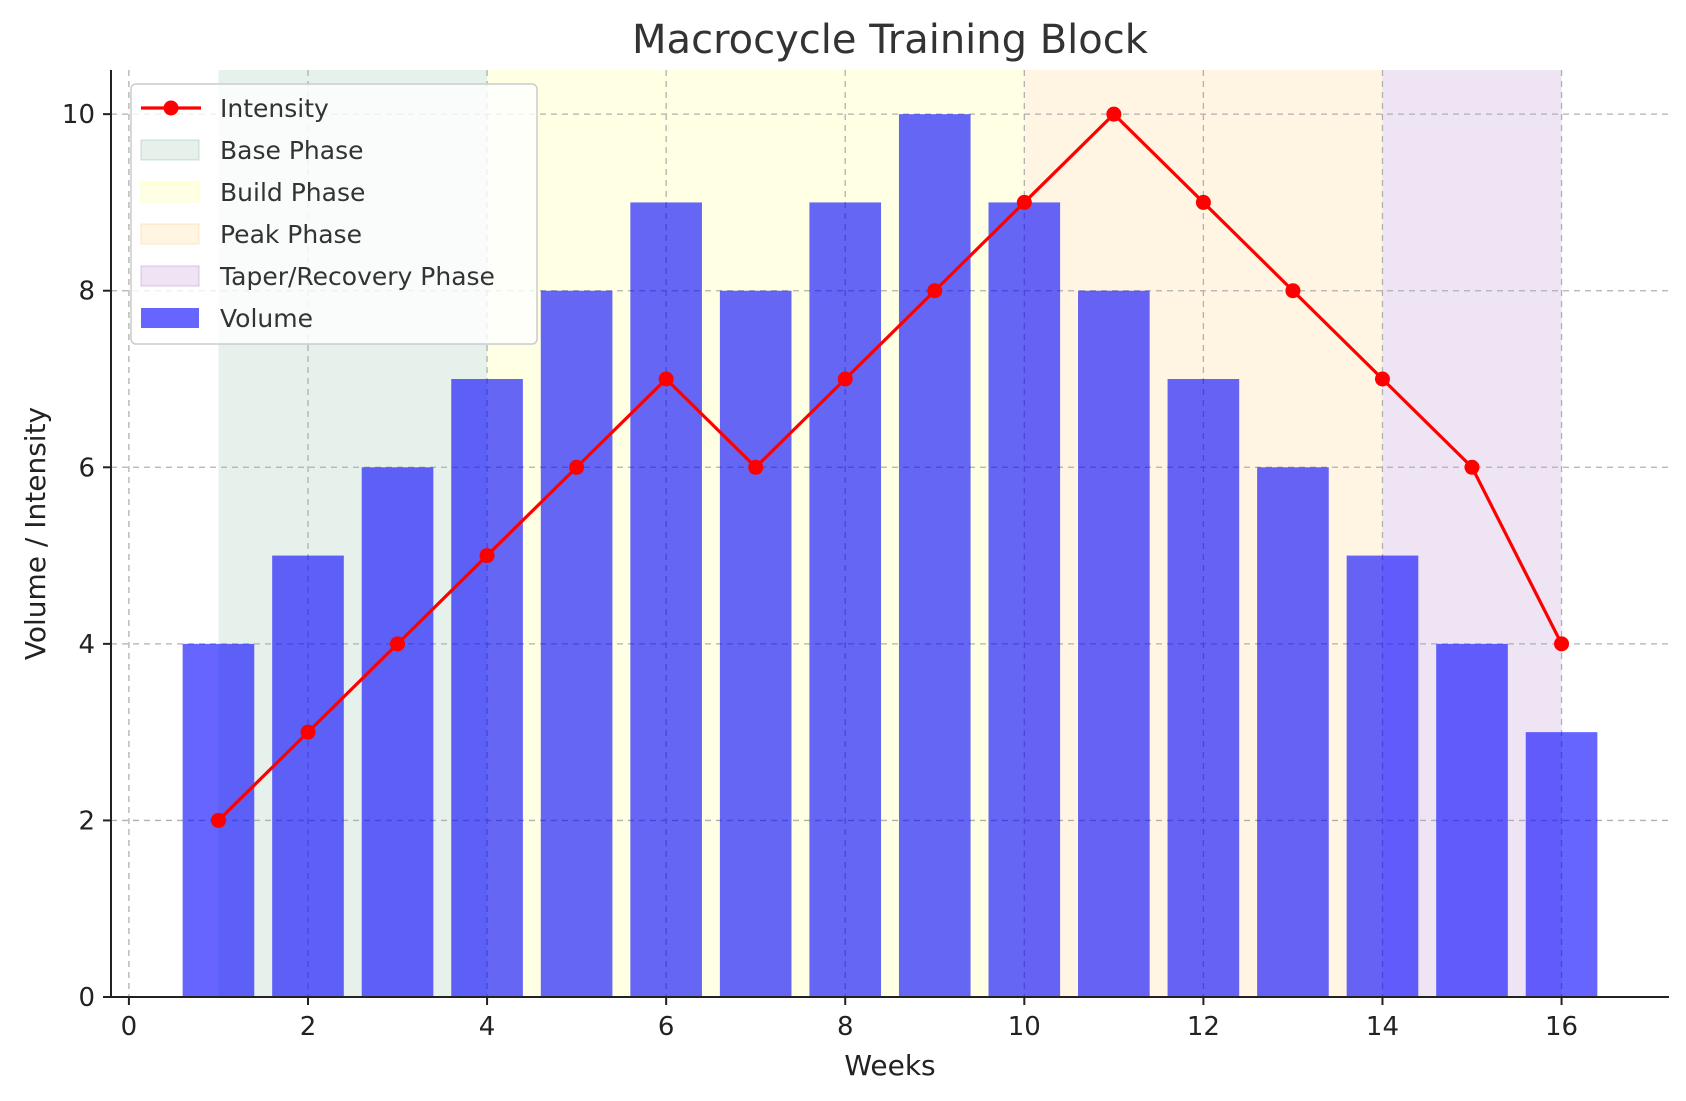  What do you see at coordinates (171, 108) in the screenshot?
I see `legend-marker-intensity` at bounding box center [171, 108].